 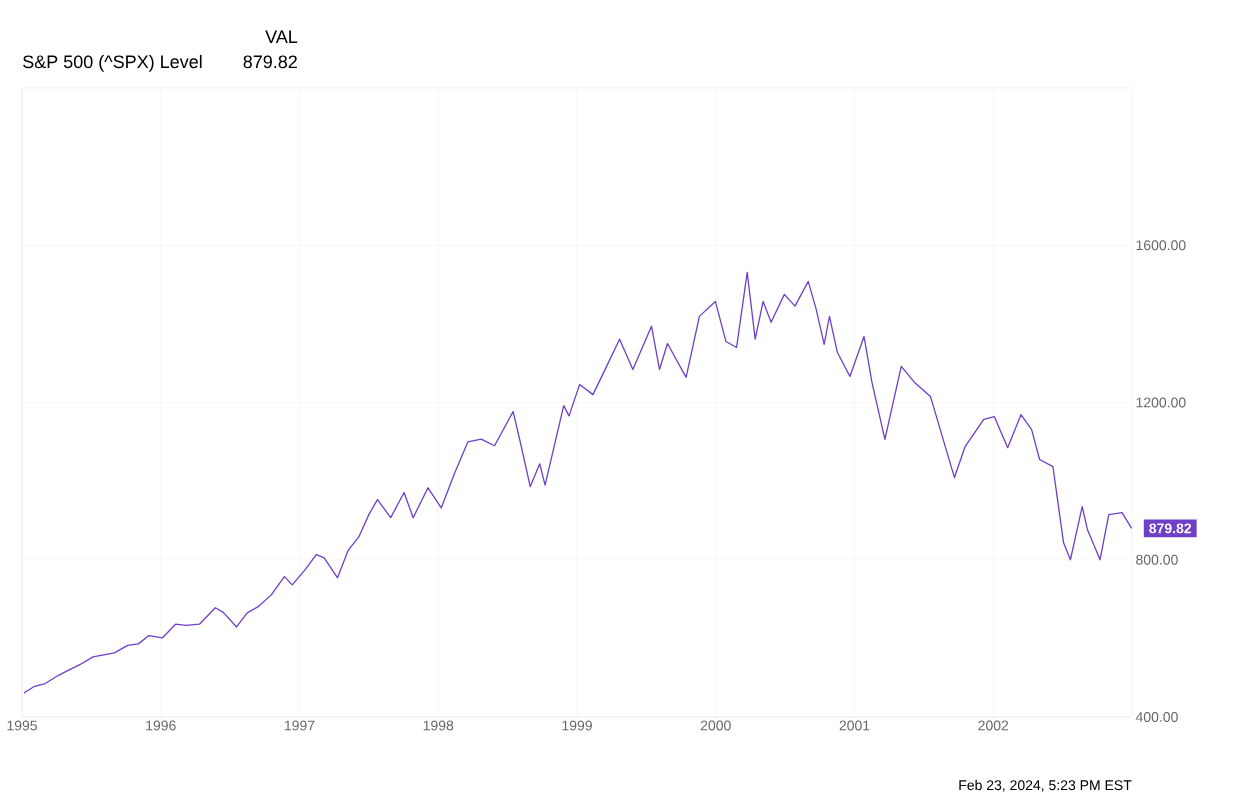 What do you see at coordinates (993, 725) in the screenshot?
I see `x-tick-label: 2002` at bounding box center [993, 725].